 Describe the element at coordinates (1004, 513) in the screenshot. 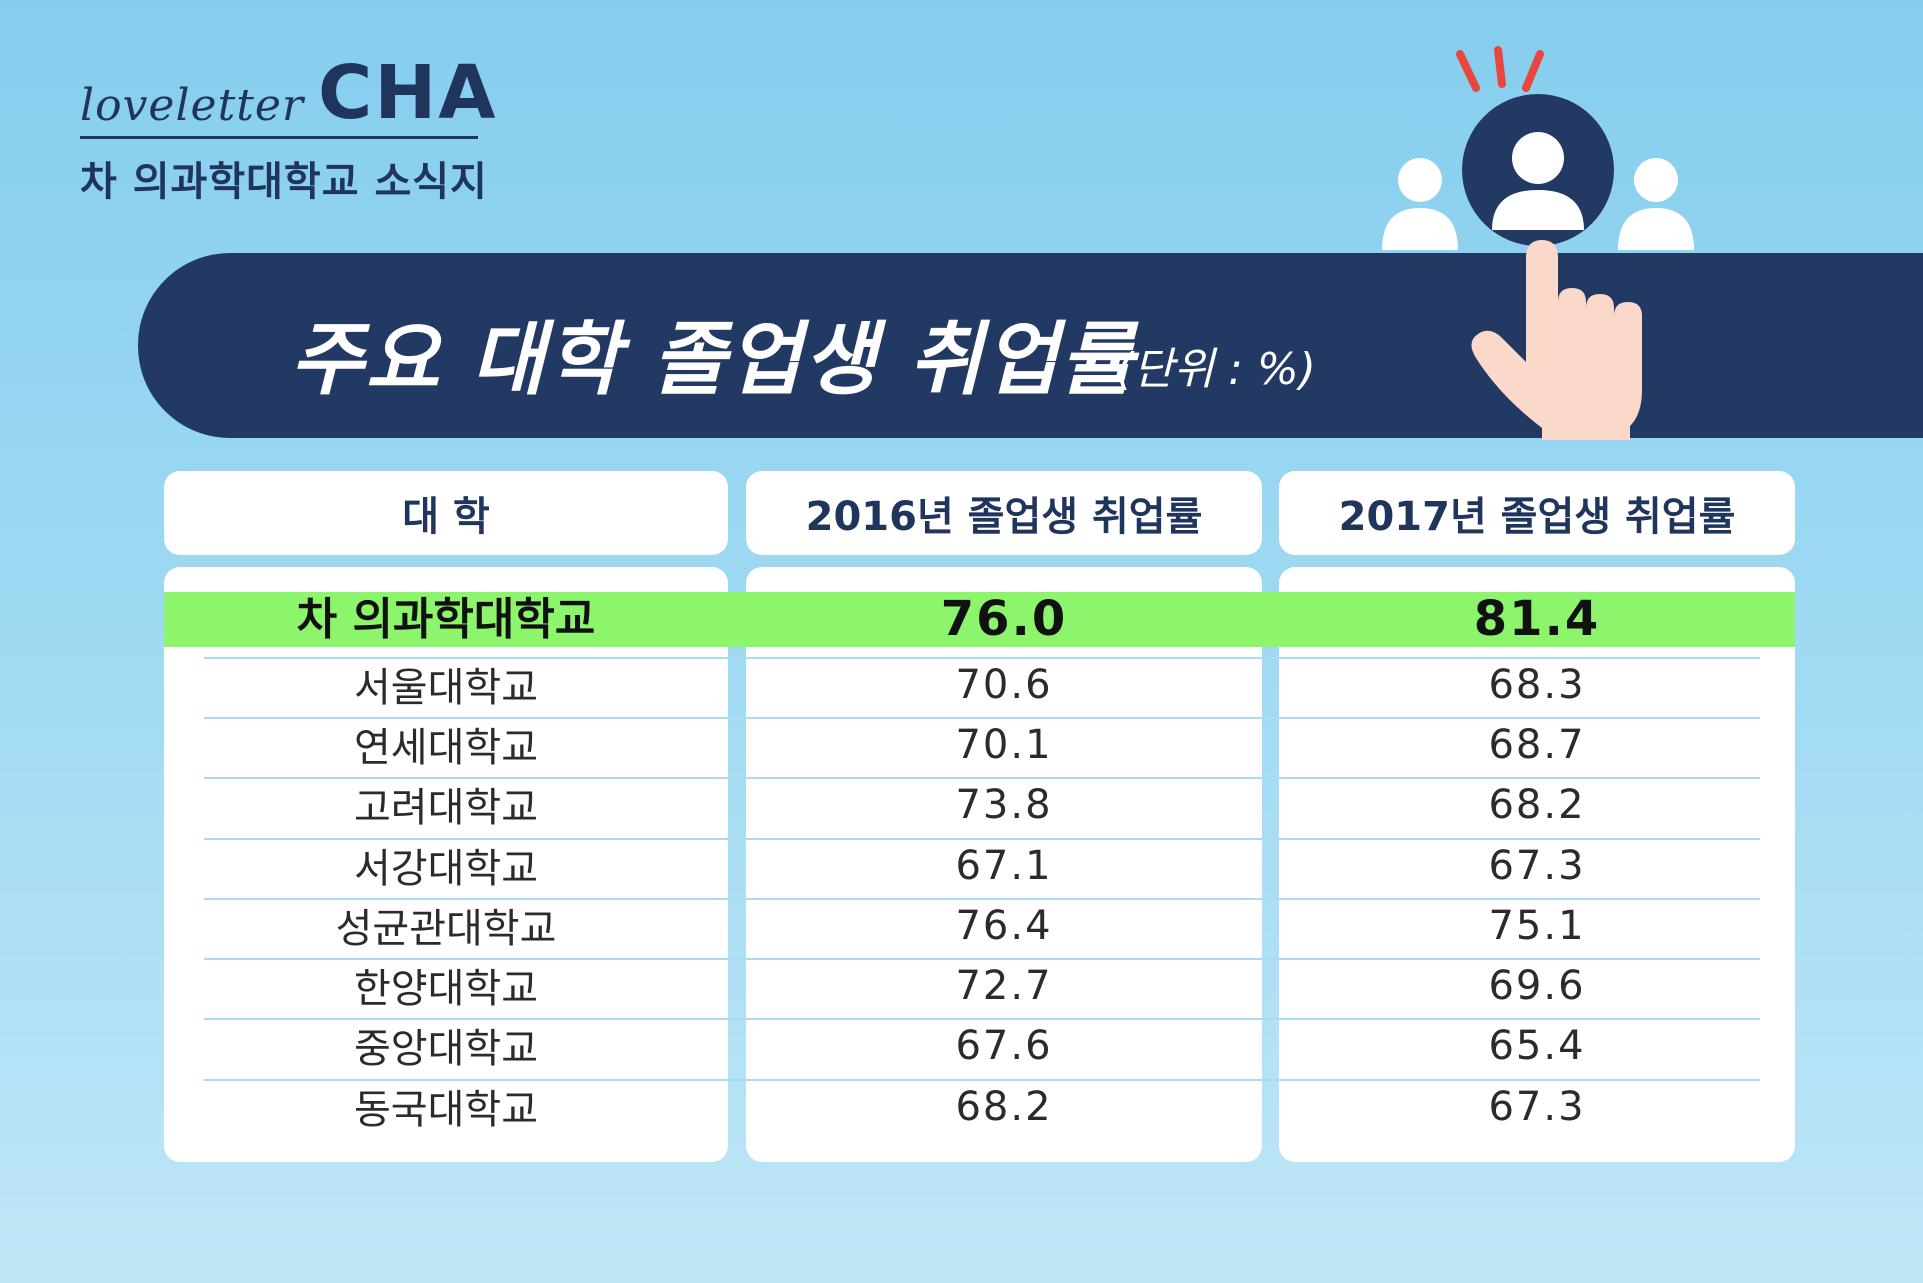

I see `column-header-2016: 2016년 졸업생 취업률` at that location.